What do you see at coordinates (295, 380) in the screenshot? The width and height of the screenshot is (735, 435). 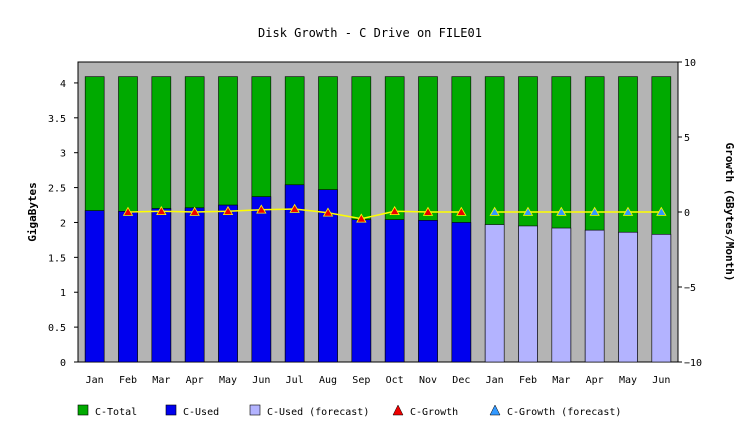 I see `x-tick-label: Jul` at bounding box center [295, 380].